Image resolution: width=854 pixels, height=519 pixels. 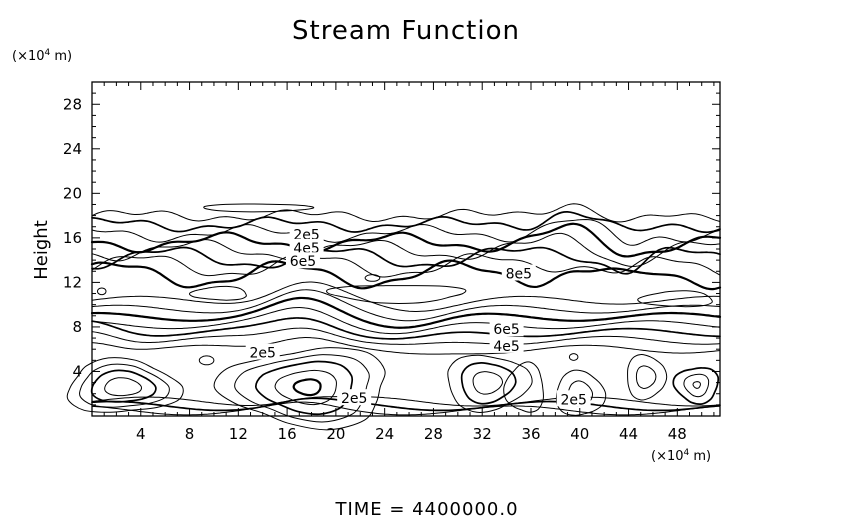 What do you see at coordinates (41, 250) in the screenshot?
I see `y-axis-label: Height` at bounding box center [41, 250].